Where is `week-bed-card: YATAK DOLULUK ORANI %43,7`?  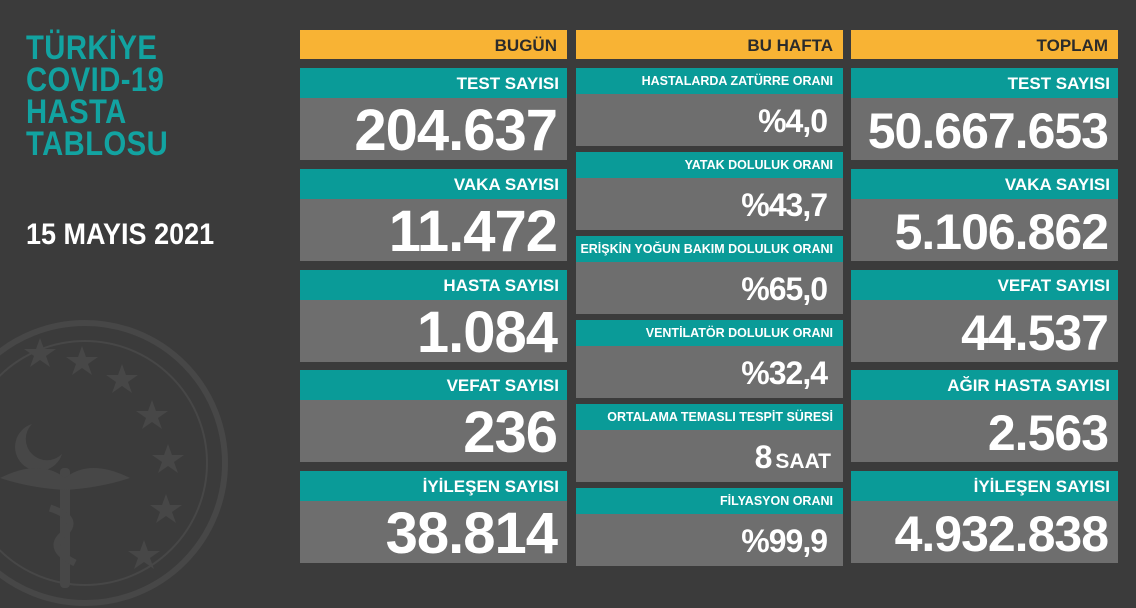
week-bed-card: YATAK DOLULUK ORANI %43,7 is located at coordinates (709, 191).